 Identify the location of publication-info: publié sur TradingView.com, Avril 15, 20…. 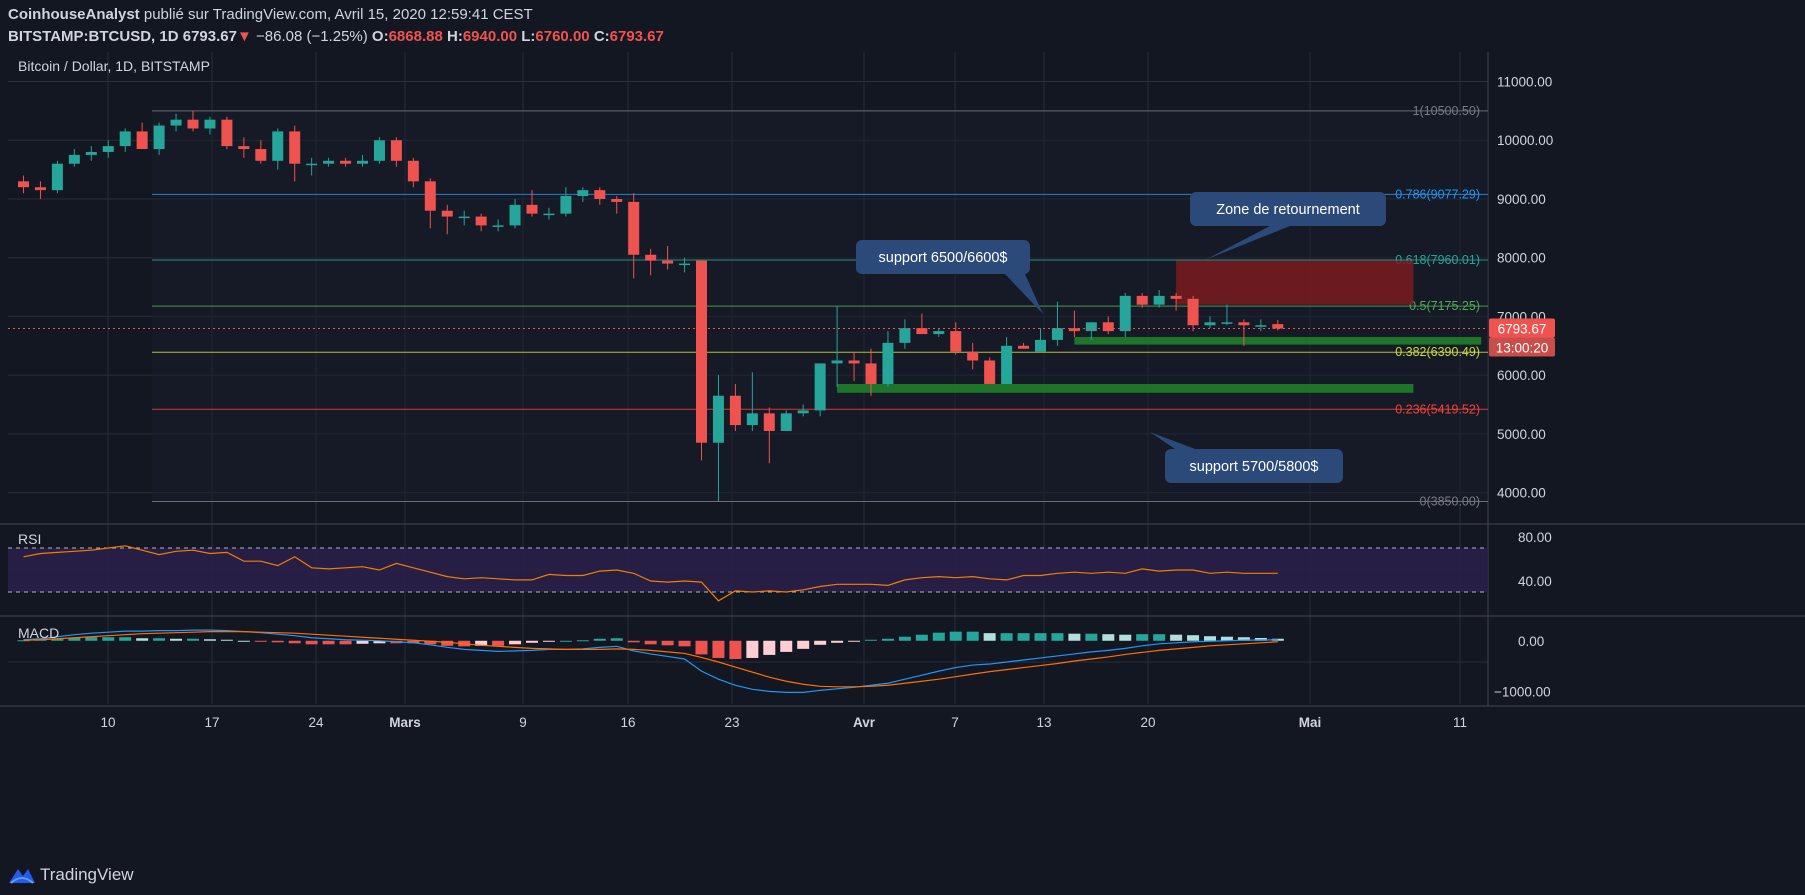
(338, 14).